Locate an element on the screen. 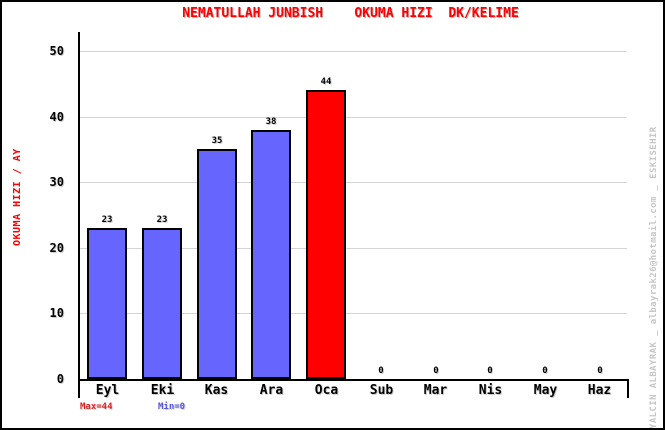  bar-value-label-Eyl: 23 is located at coordinates (107, 220).